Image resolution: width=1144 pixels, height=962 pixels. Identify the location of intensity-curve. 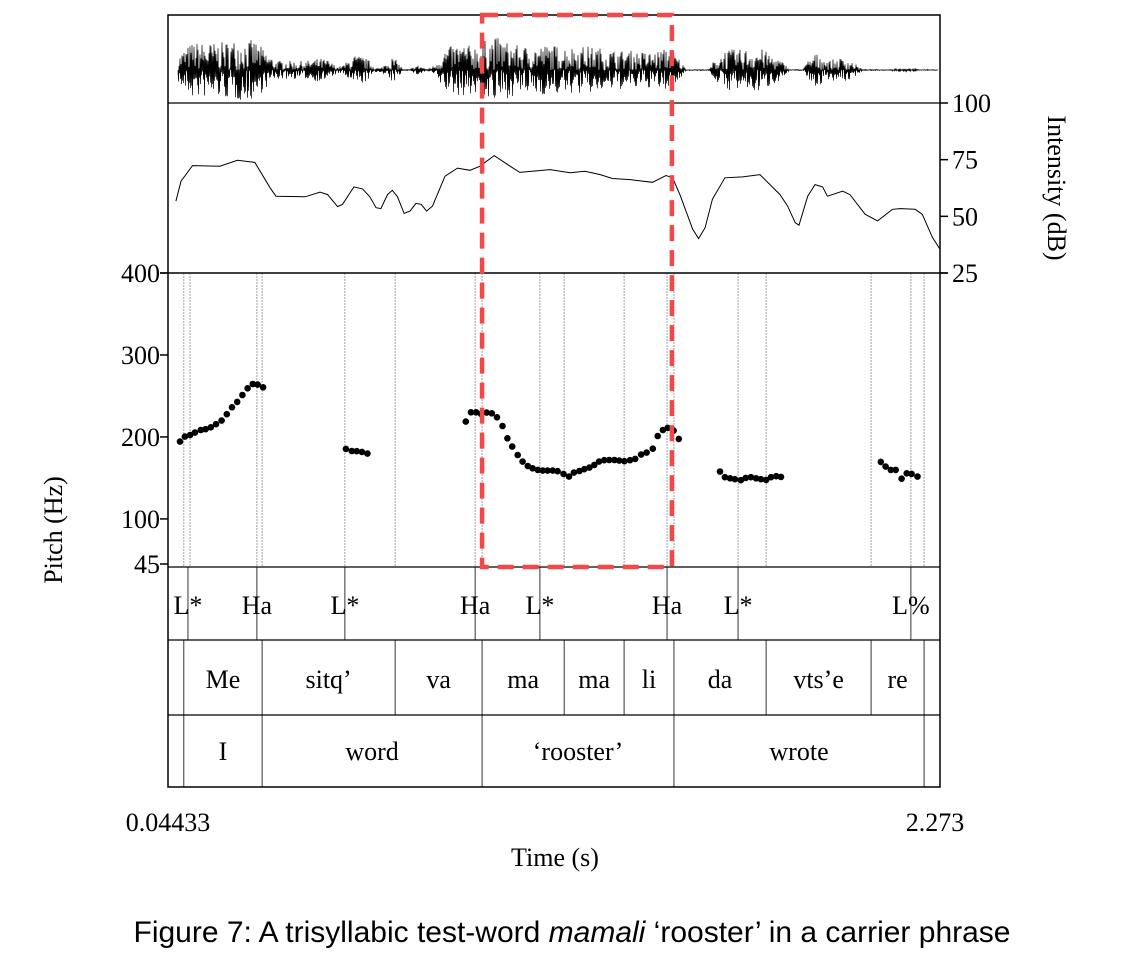
(558, 202).